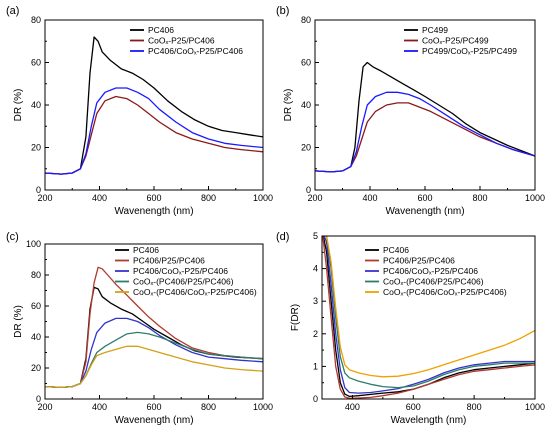 The height and width of the screenshot is (434, 550). I want to click on y-tick-label: 4, so click(315, 269).